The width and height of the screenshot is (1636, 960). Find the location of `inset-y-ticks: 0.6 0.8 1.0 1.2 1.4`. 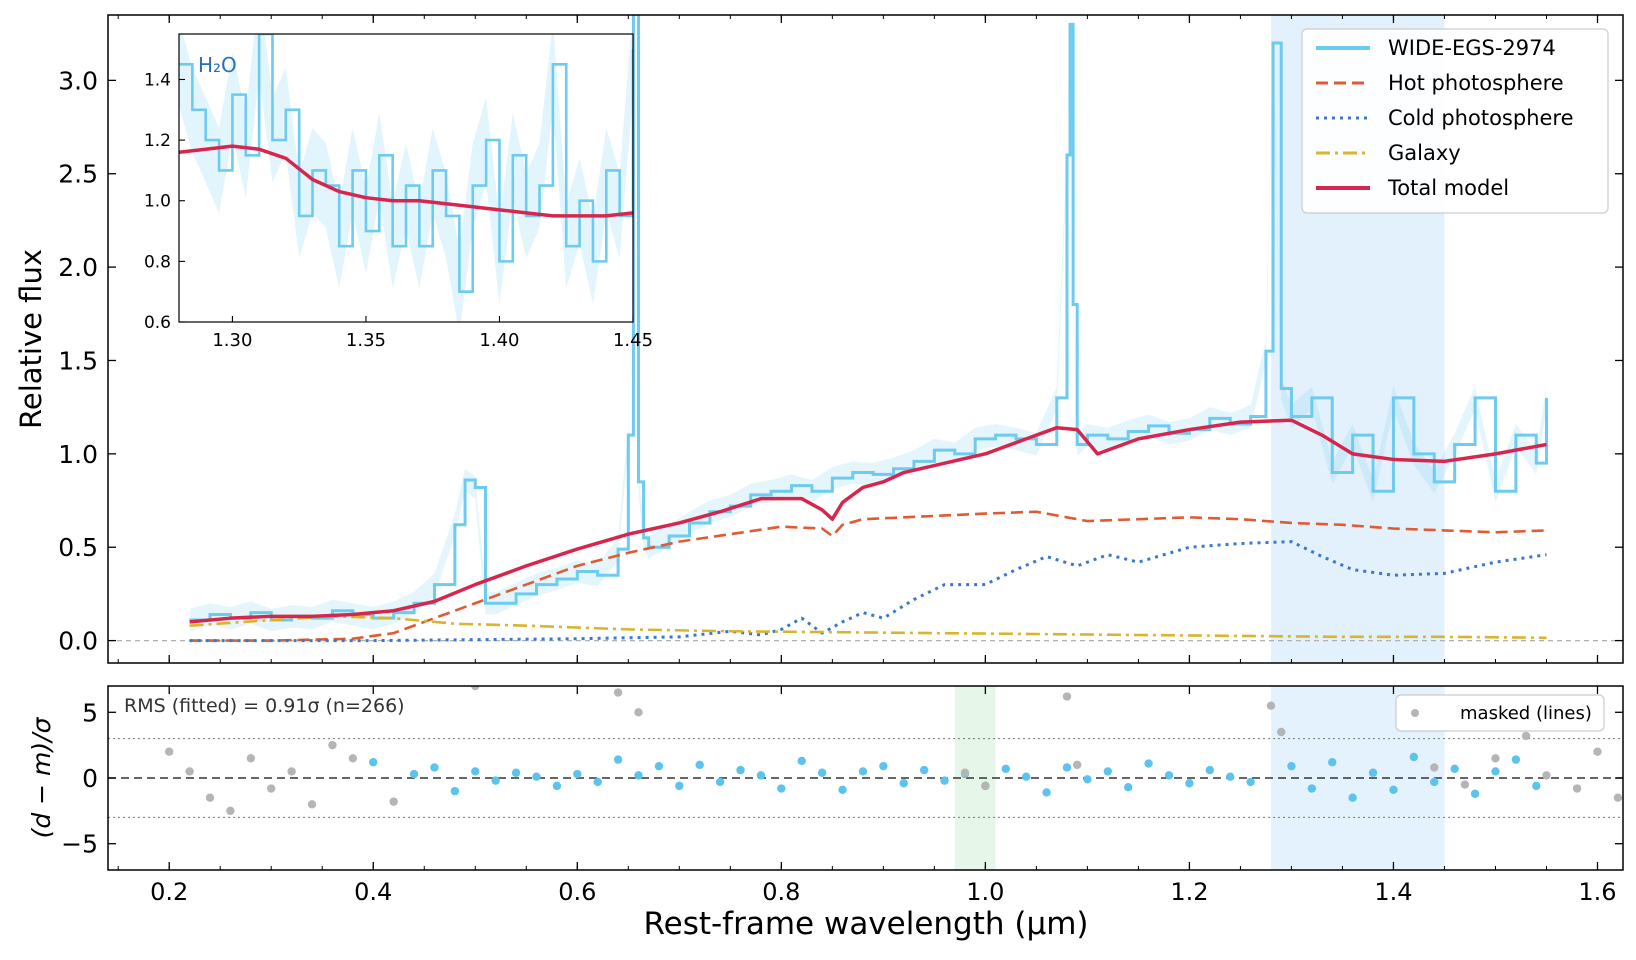

inset-y-ticks: 0.6 0.8 1.0 1.2 1.4 is located at coordinates (164, 201).